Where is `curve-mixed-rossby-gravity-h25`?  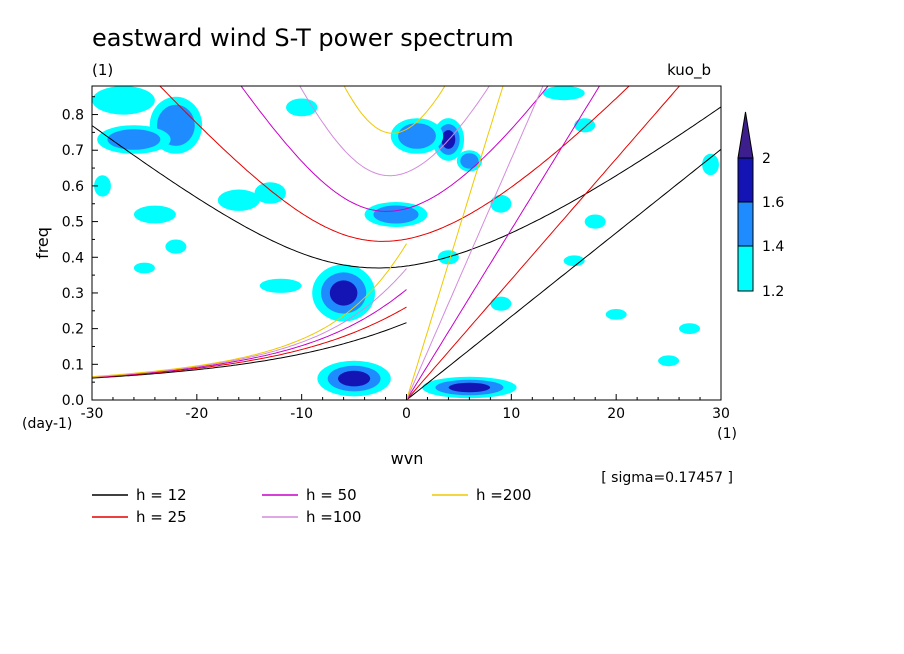
curve-mixed-rossby-gravity-h25 is located at coordinates (249, 342).